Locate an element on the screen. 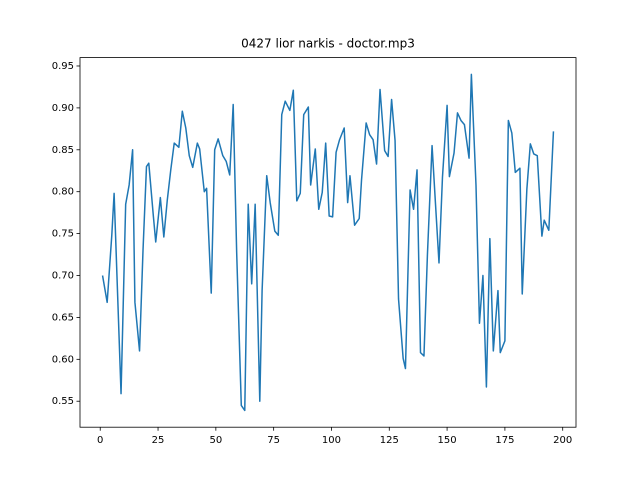  y-tick-label: 0.60 is located at coordinates (63, 359).